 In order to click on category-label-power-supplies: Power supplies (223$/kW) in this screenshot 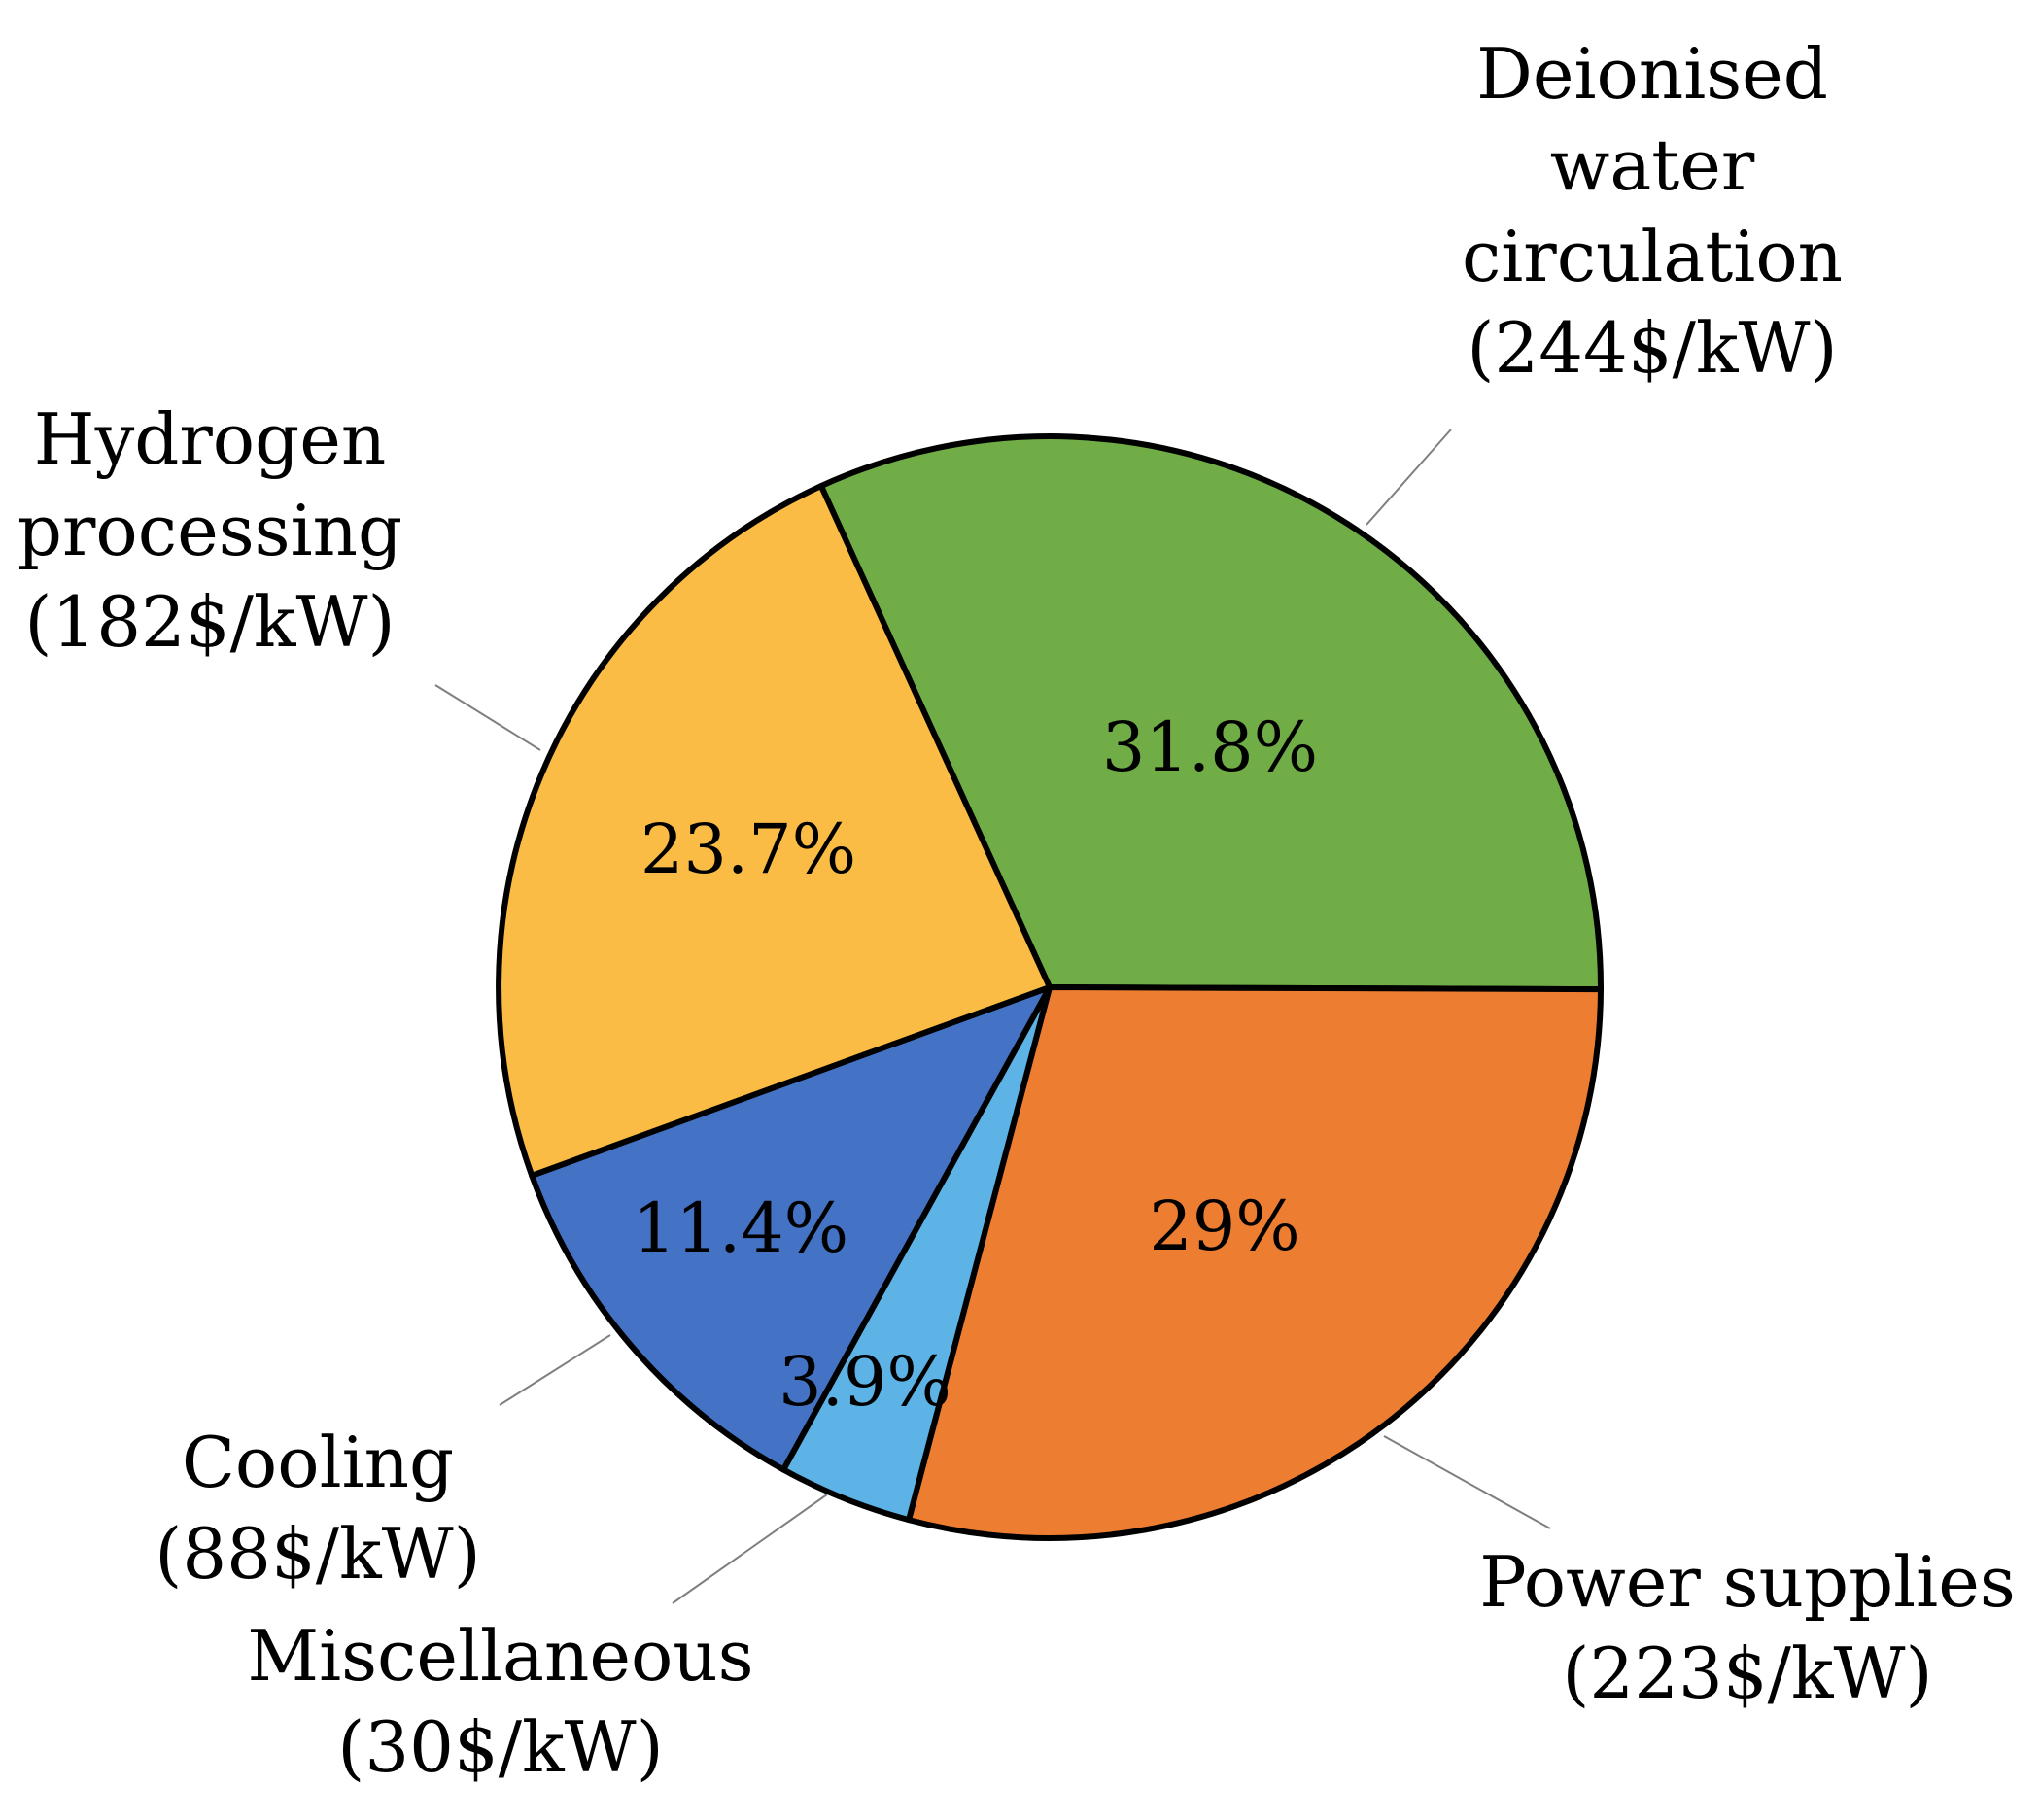, I will do `click(1747, 1627)`.